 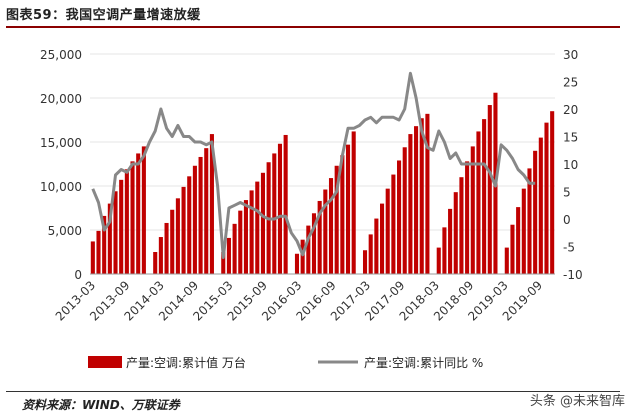 I want to click on legend-bar-label: 产量:空调:累计值 万台, so click(x=186, y=362).